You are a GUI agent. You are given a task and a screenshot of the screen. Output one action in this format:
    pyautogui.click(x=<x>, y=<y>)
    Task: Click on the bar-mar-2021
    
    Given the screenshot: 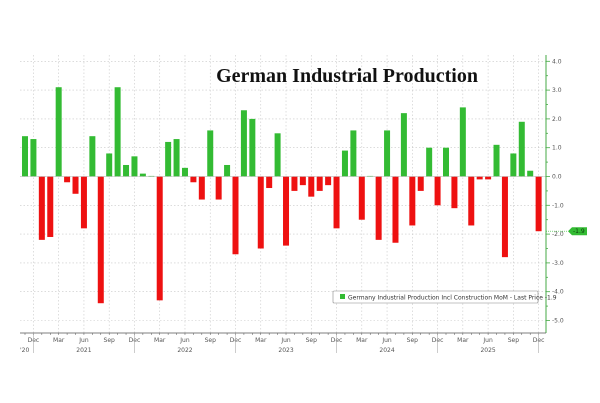 What is the action you would take?
    pyautogui.click(x=58, y=132)
    